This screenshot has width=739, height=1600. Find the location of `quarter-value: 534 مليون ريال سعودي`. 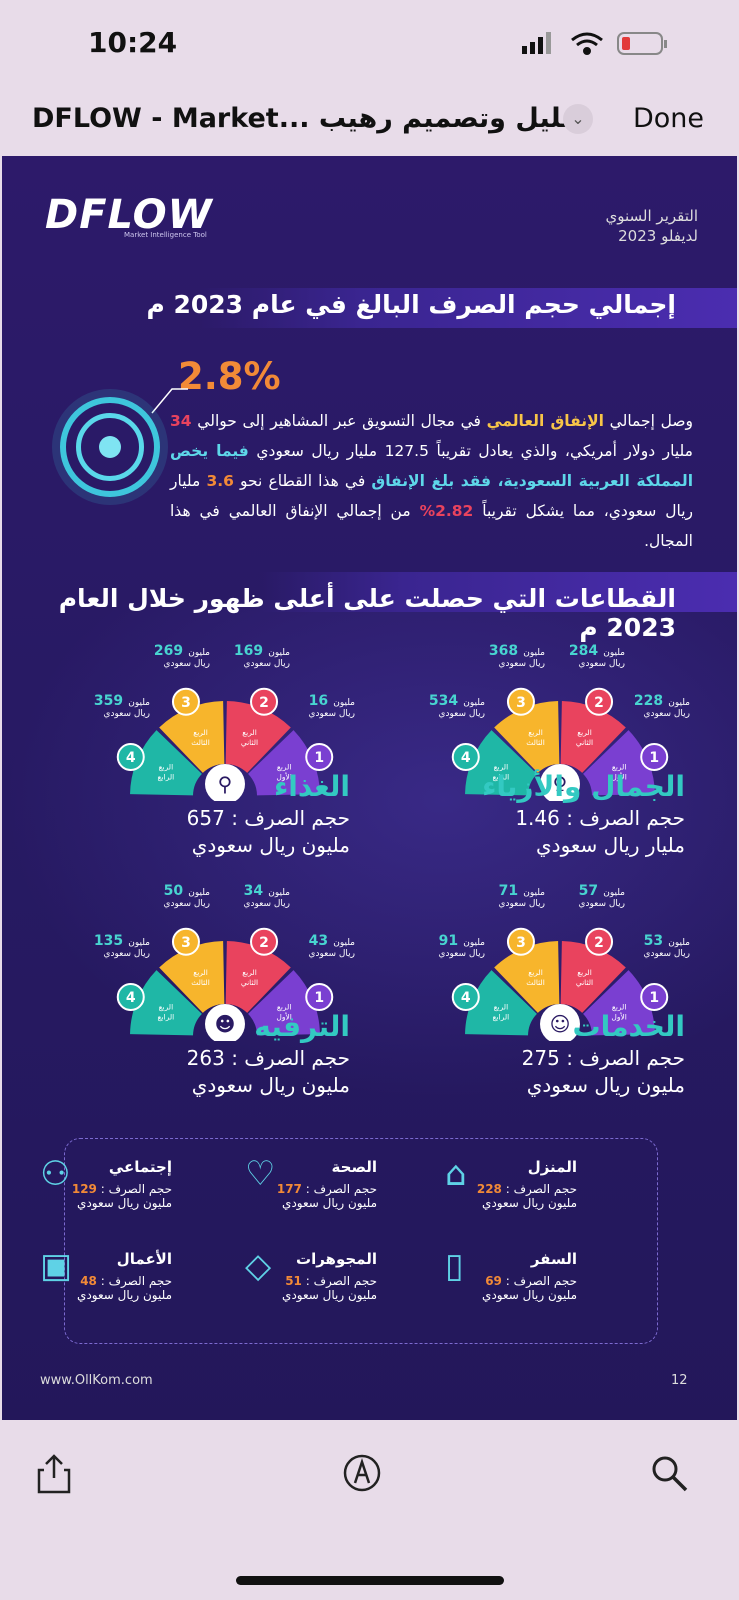

quarter-value: 534 مليون ريال سعودي is located at coordinates (456, 706).